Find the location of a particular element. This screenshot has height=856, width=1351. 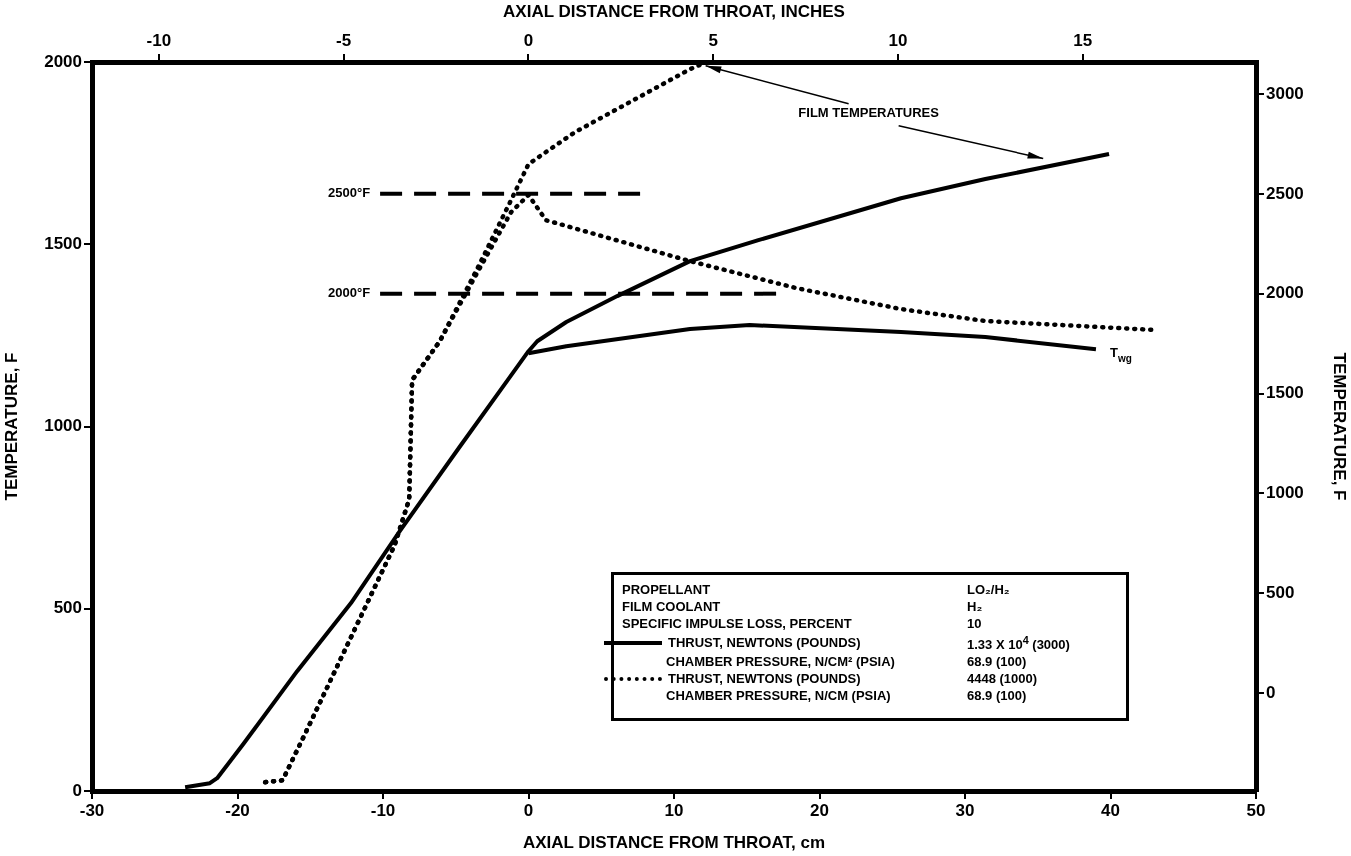

x2-axis-title: AXIAL DISTANCE FROM THROAT, INCHES is located at coordinates (674, 11).